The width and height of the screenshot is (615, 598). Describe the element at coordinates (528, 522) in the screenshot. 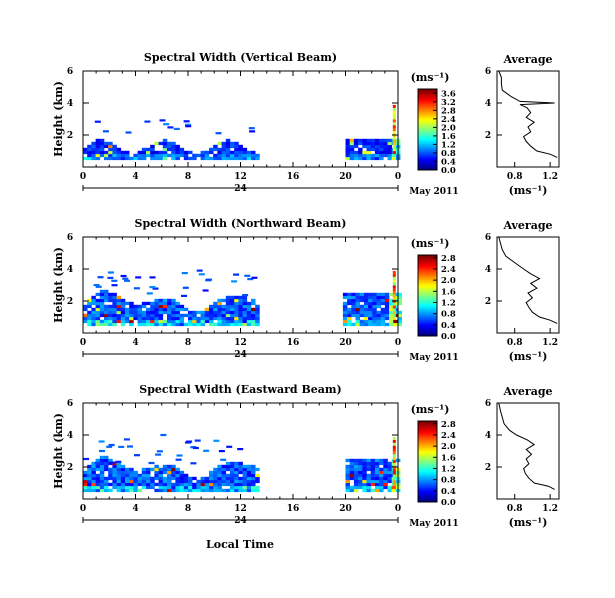

I see `average-unit: (ms⁻¹)` at that location.